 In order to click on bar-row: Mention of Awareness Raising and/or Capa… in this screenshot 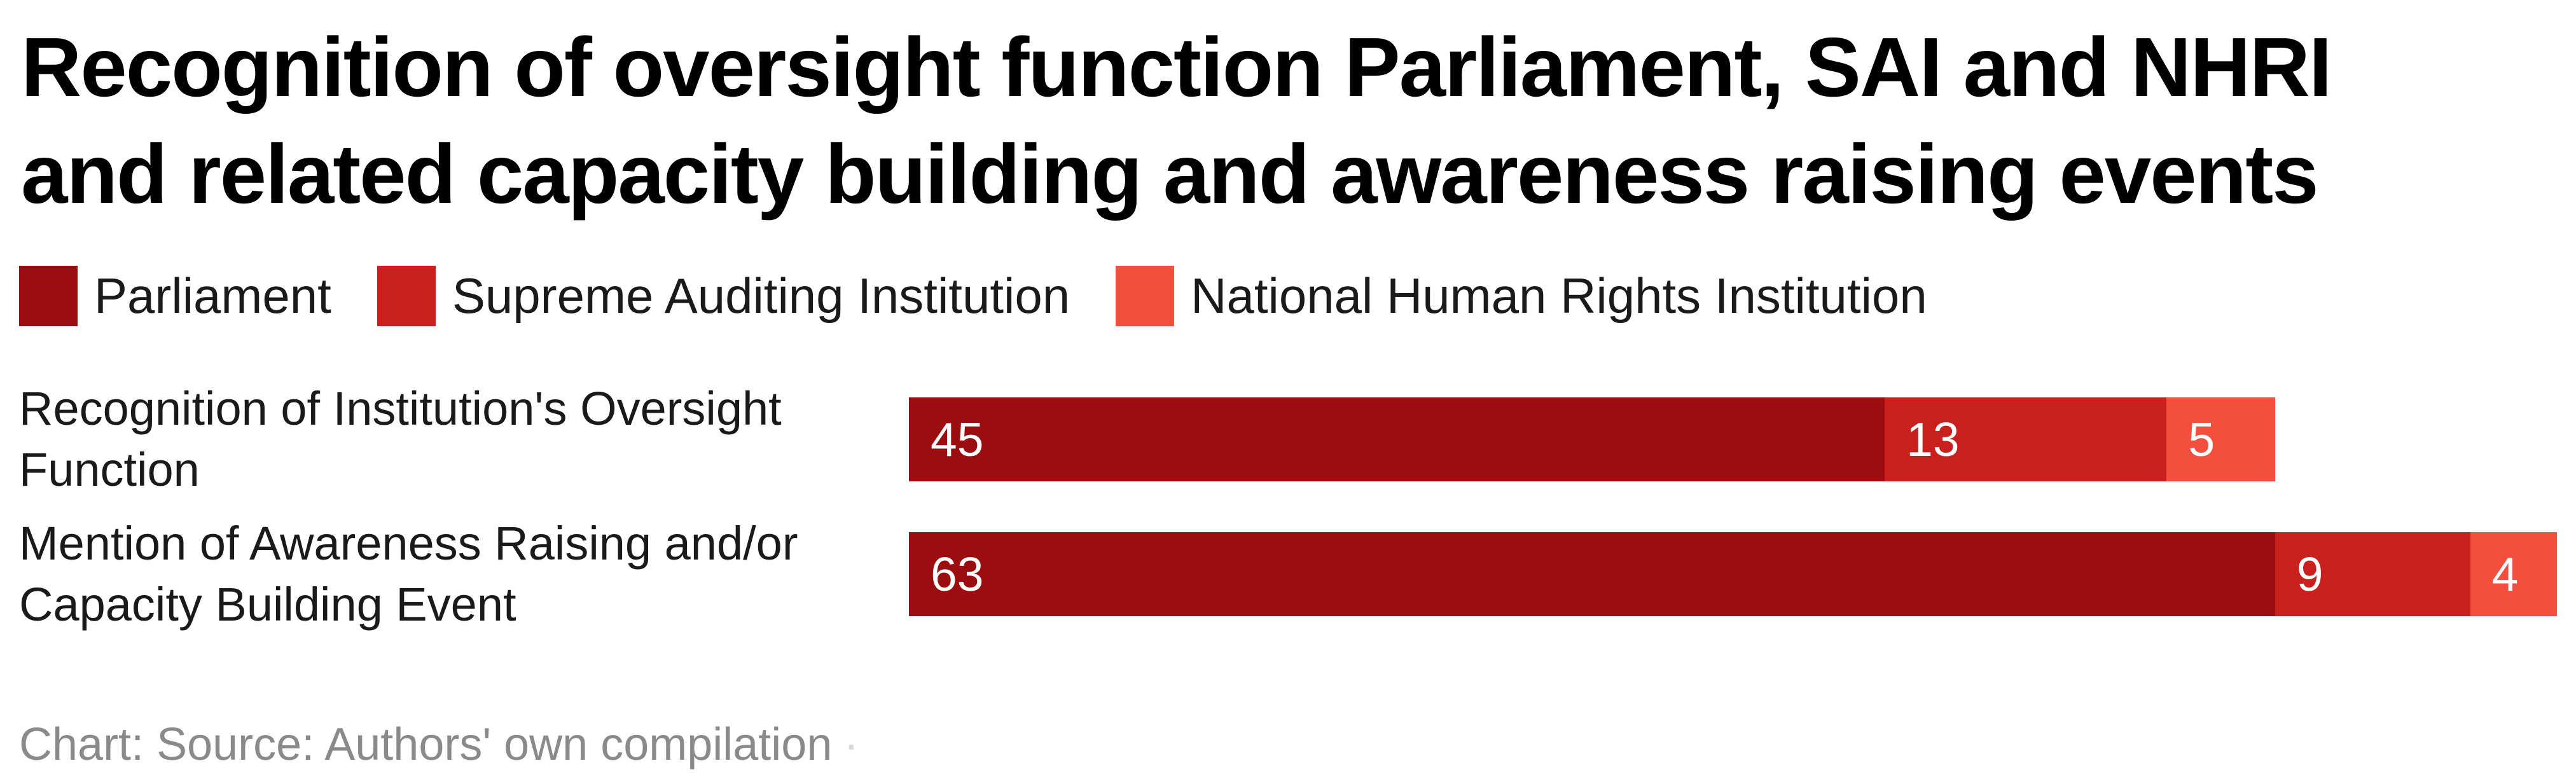, I will do `click(1288, 574)`.